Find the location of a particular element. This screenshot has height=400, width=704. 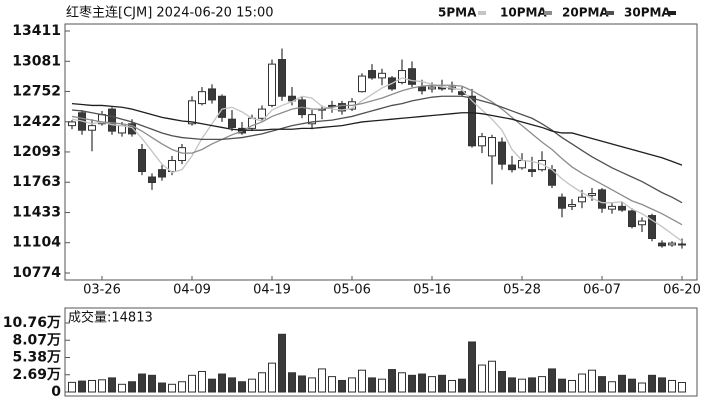

legend-label: 30PMA is located at coordinates (647, 13).